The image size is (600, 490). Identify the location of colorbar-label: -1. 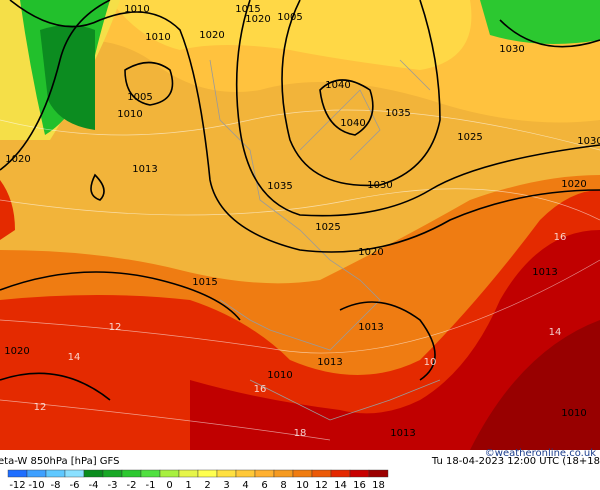
(151, 485).